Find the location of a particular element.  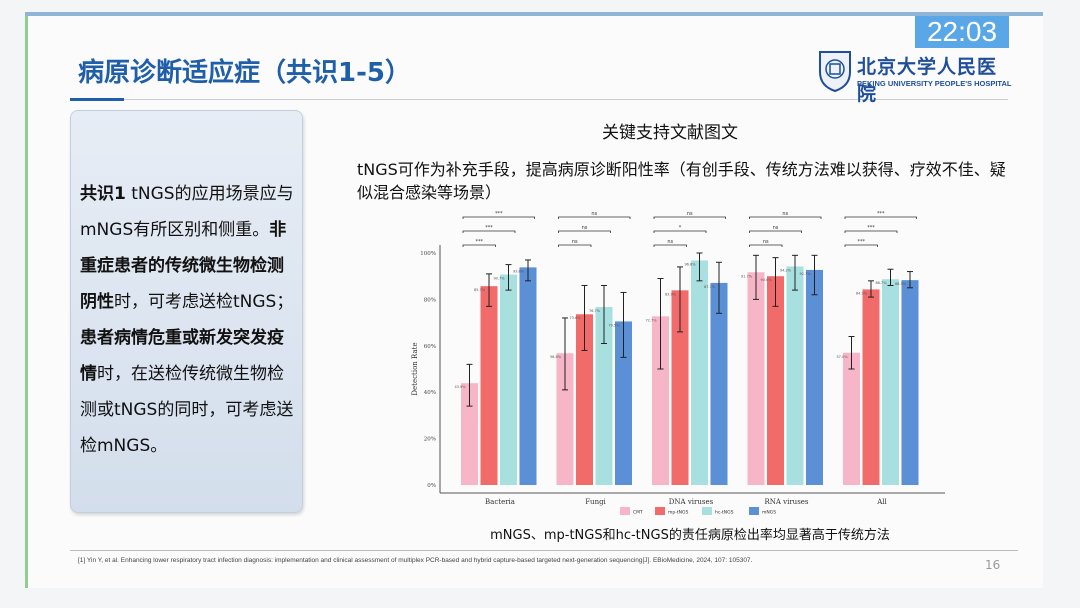

data-label: 94.2% is located at coordinates (786, 270).